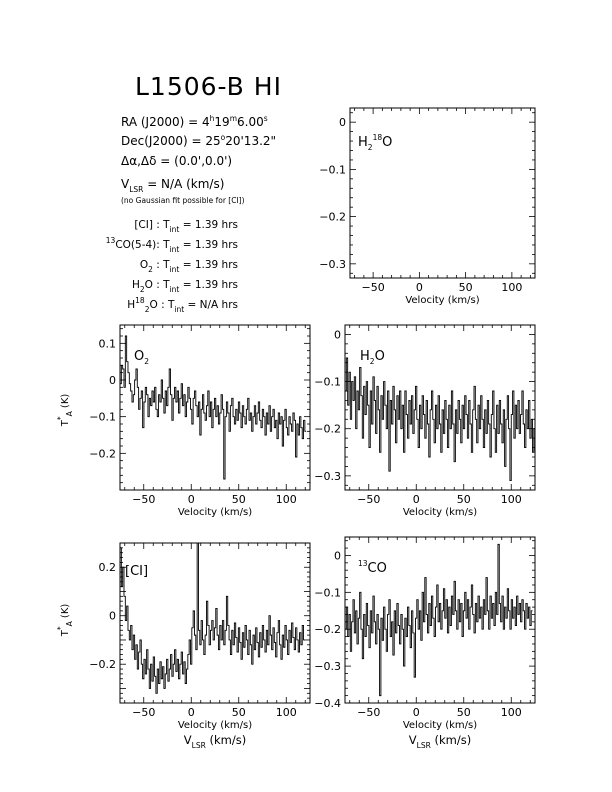  What do you see at coordinates (139, 356) in the screenshot?
I see `label-pre: O` at bounding box center [139, 356].